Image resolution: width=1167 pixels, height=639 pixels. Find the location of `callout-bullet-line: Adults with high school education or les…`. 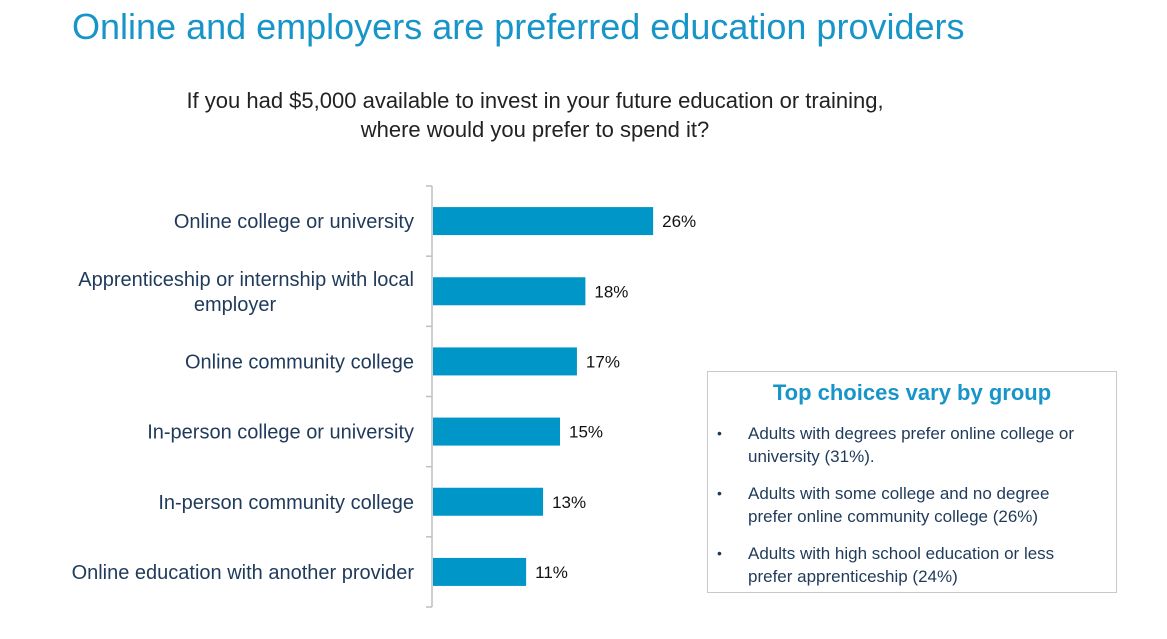

callout-bullet-line: Adults with high school education or les… is located at coordinates (901, 553).